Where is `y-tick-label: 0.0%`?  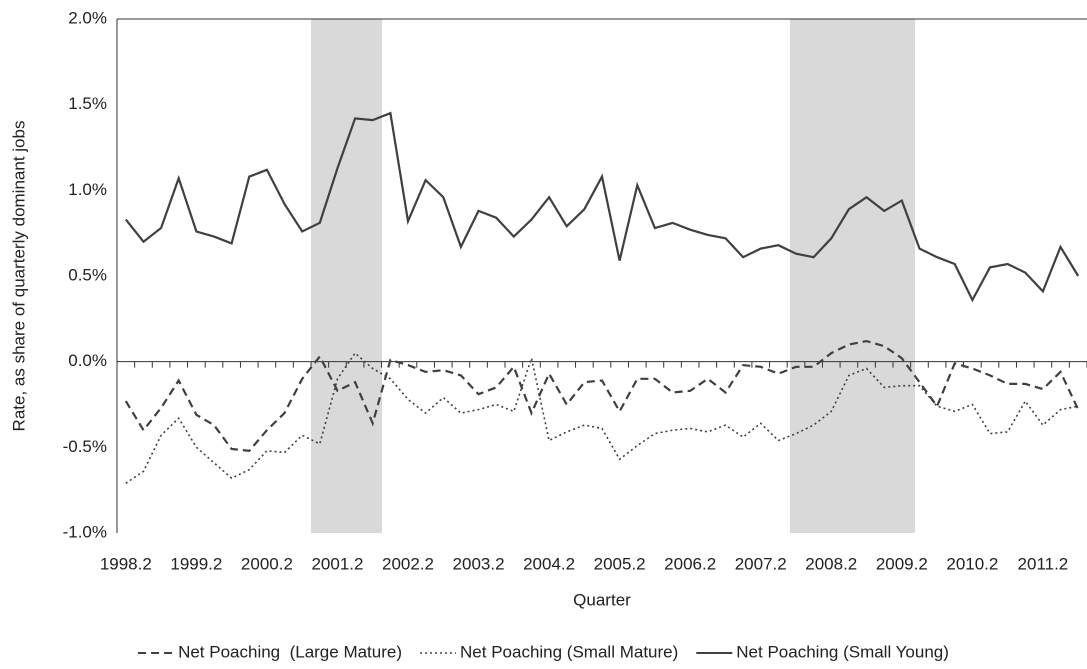
y-tick-label: 0.0% is located at coordinates (87, 360).